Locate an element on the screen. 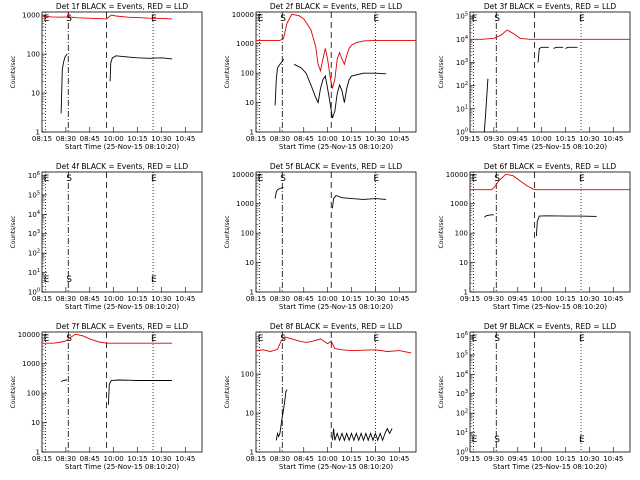 The height and width of the screenshot is (480, 640). tick-label: 10000 is located at coordinates (243, 175).